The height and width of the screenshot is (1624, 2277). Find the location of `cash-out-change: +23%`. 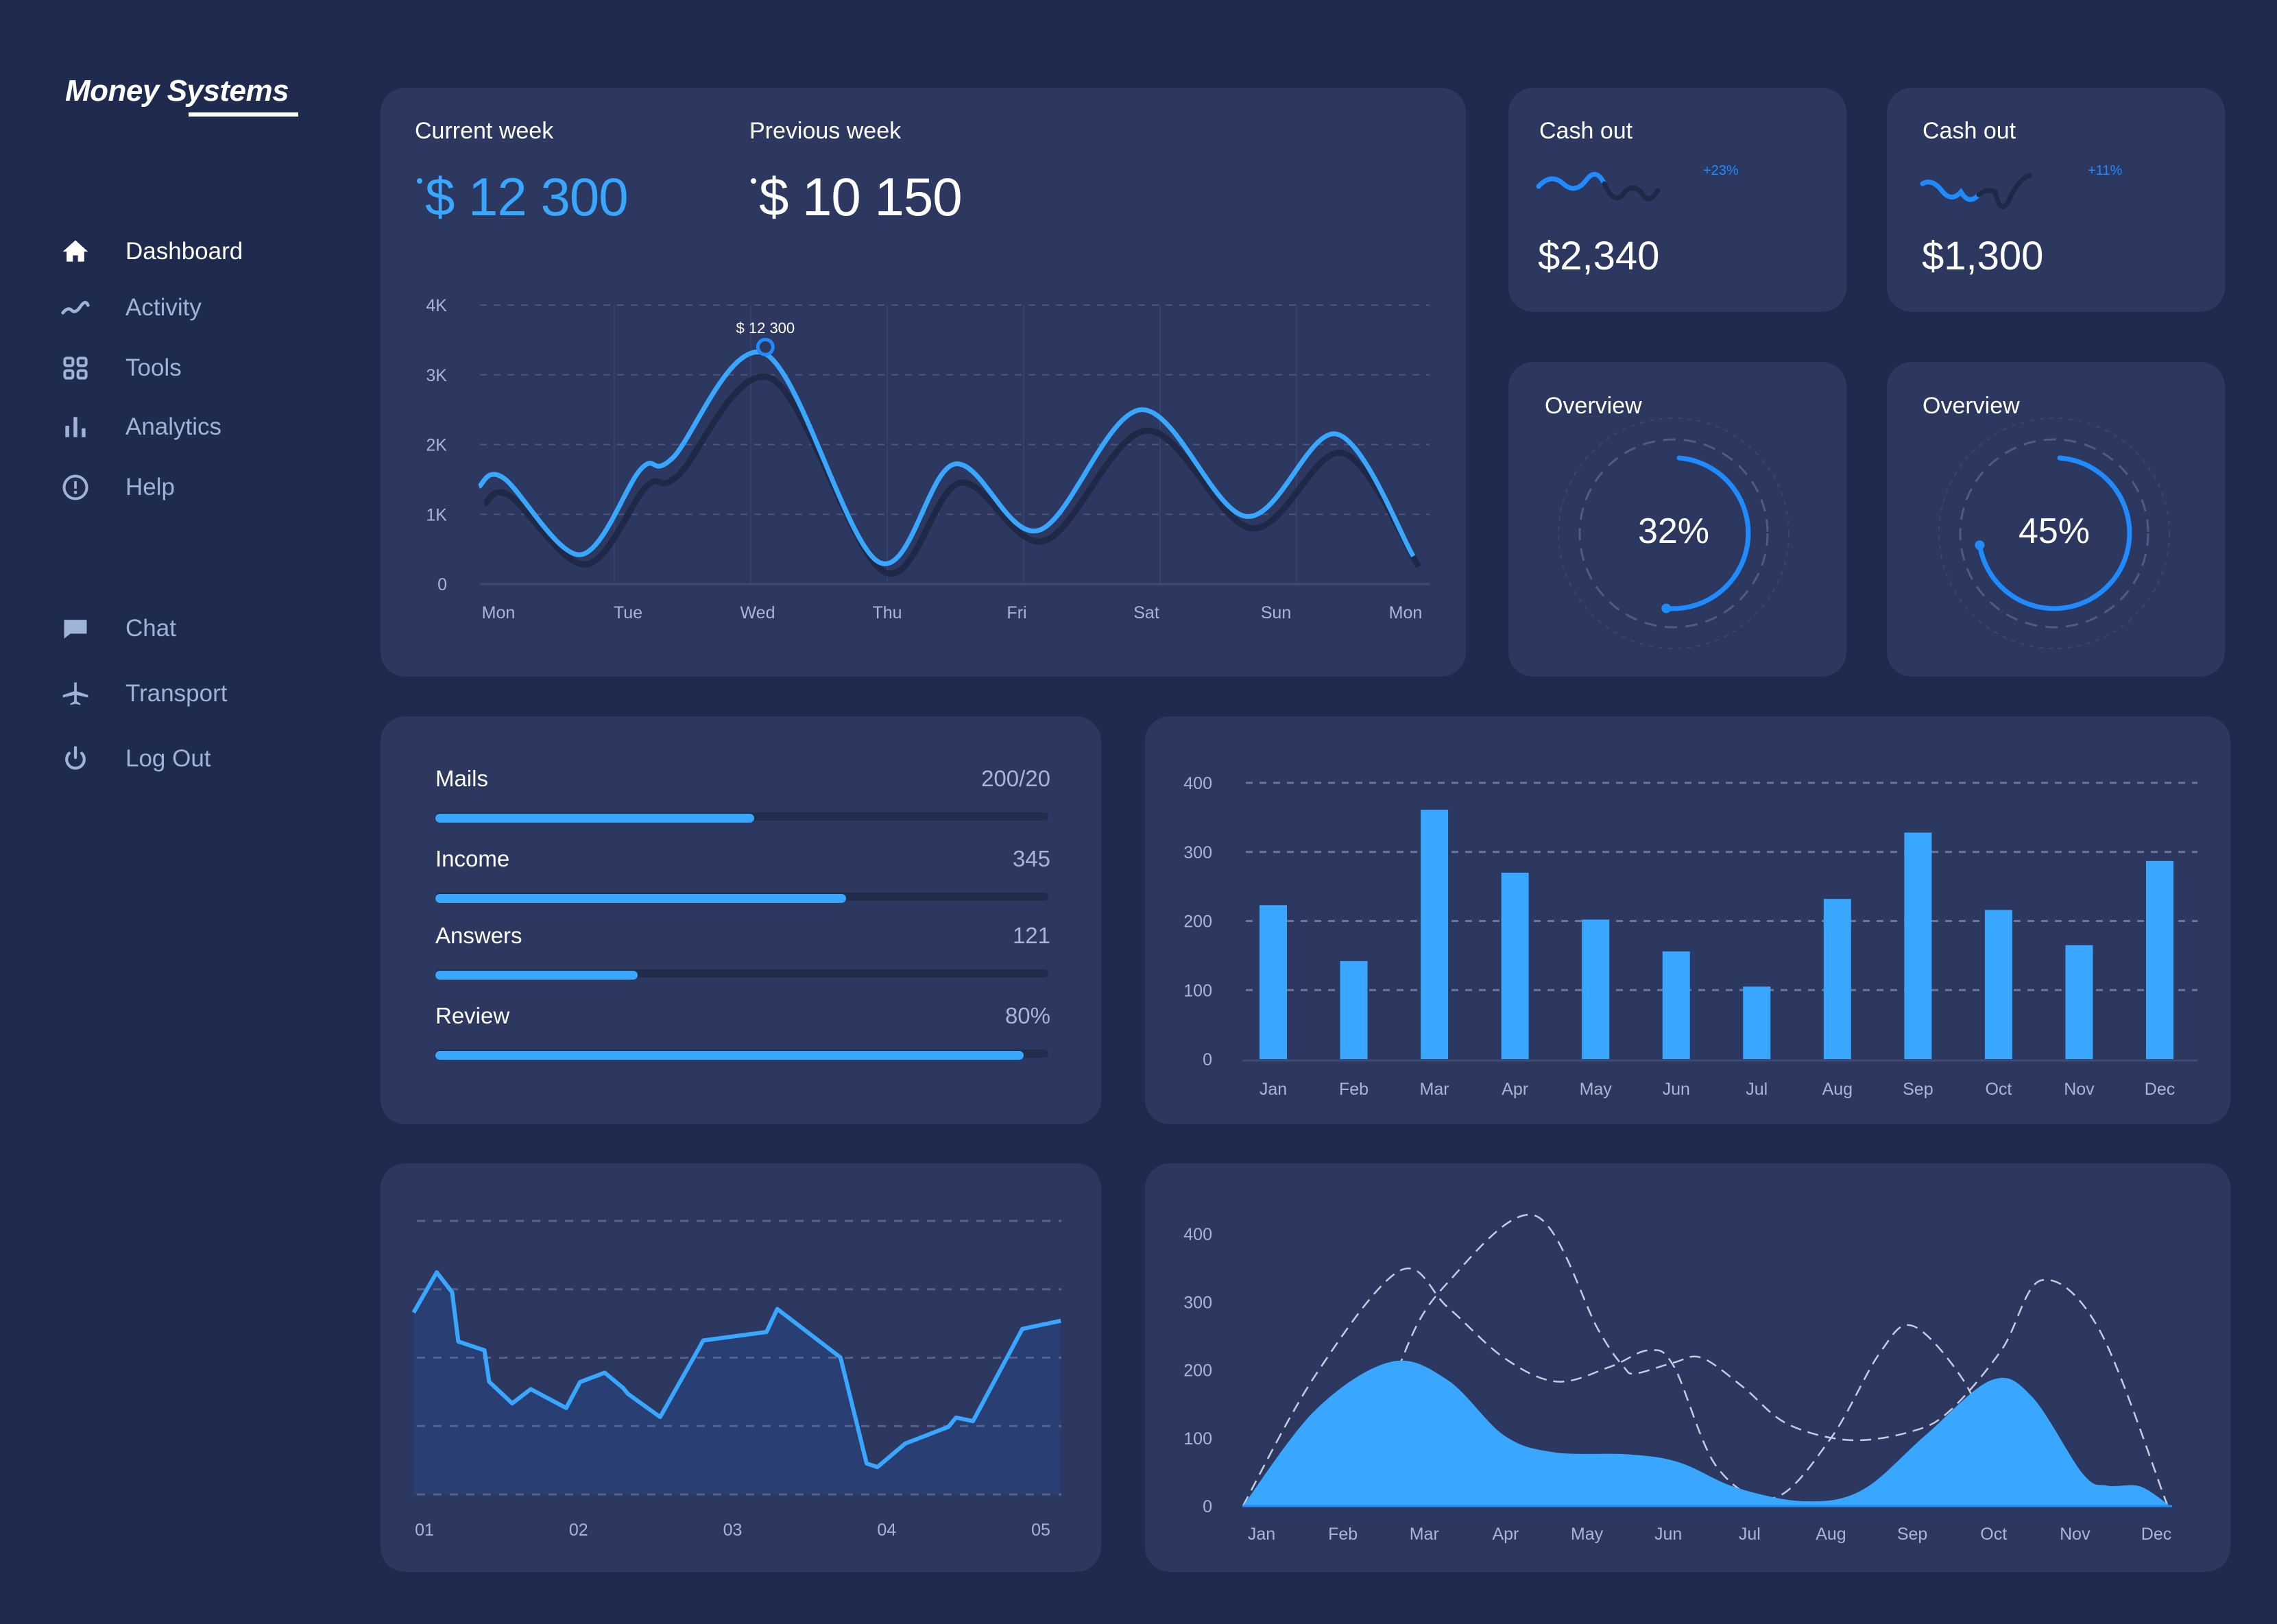

cash-out-change: +23% is located at coordinates (1721, 170).